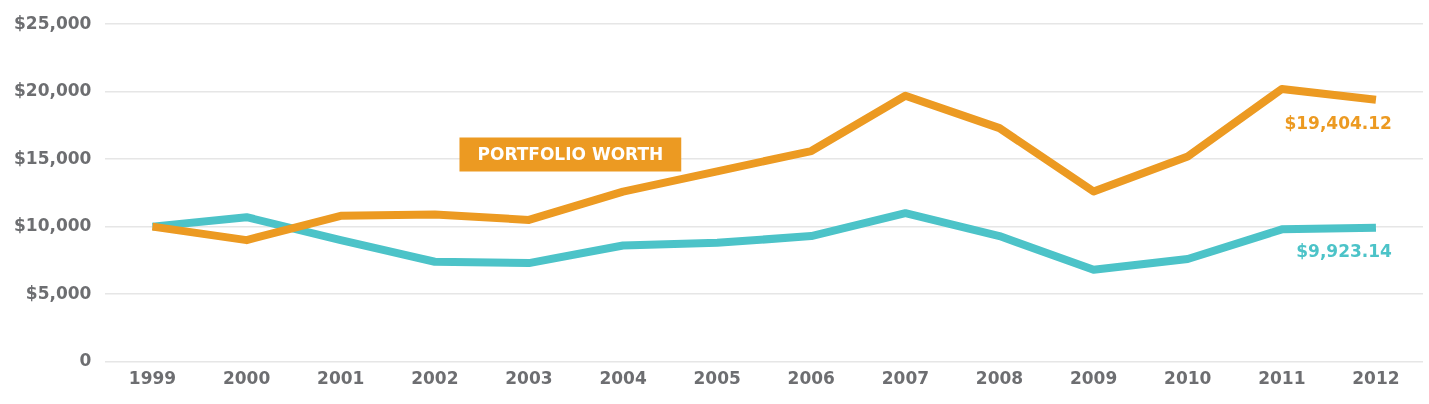  I want to click on x-tick-label: 2009, so click(1093, 378).